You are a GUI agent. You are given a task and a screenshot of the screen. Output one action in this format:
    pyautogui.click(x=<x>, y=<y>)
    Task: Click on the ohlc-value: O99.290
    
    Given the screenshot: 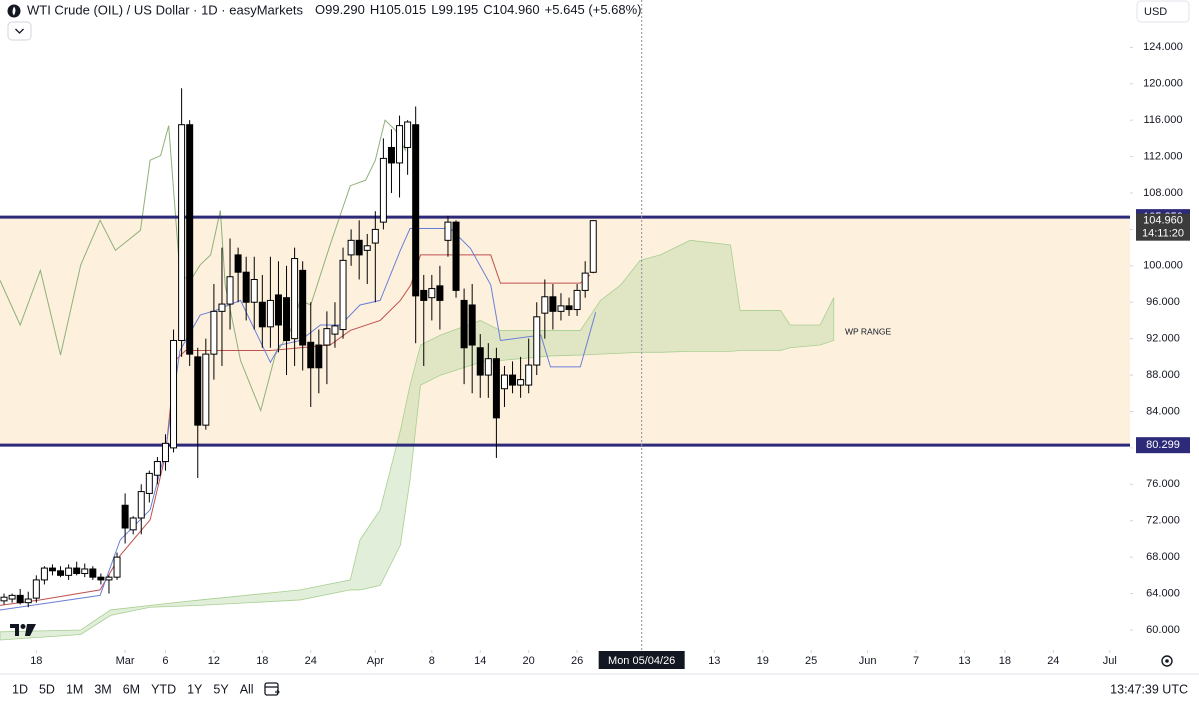 What is the action you would take?
    pyautogui.click(x=340, y=9)
    